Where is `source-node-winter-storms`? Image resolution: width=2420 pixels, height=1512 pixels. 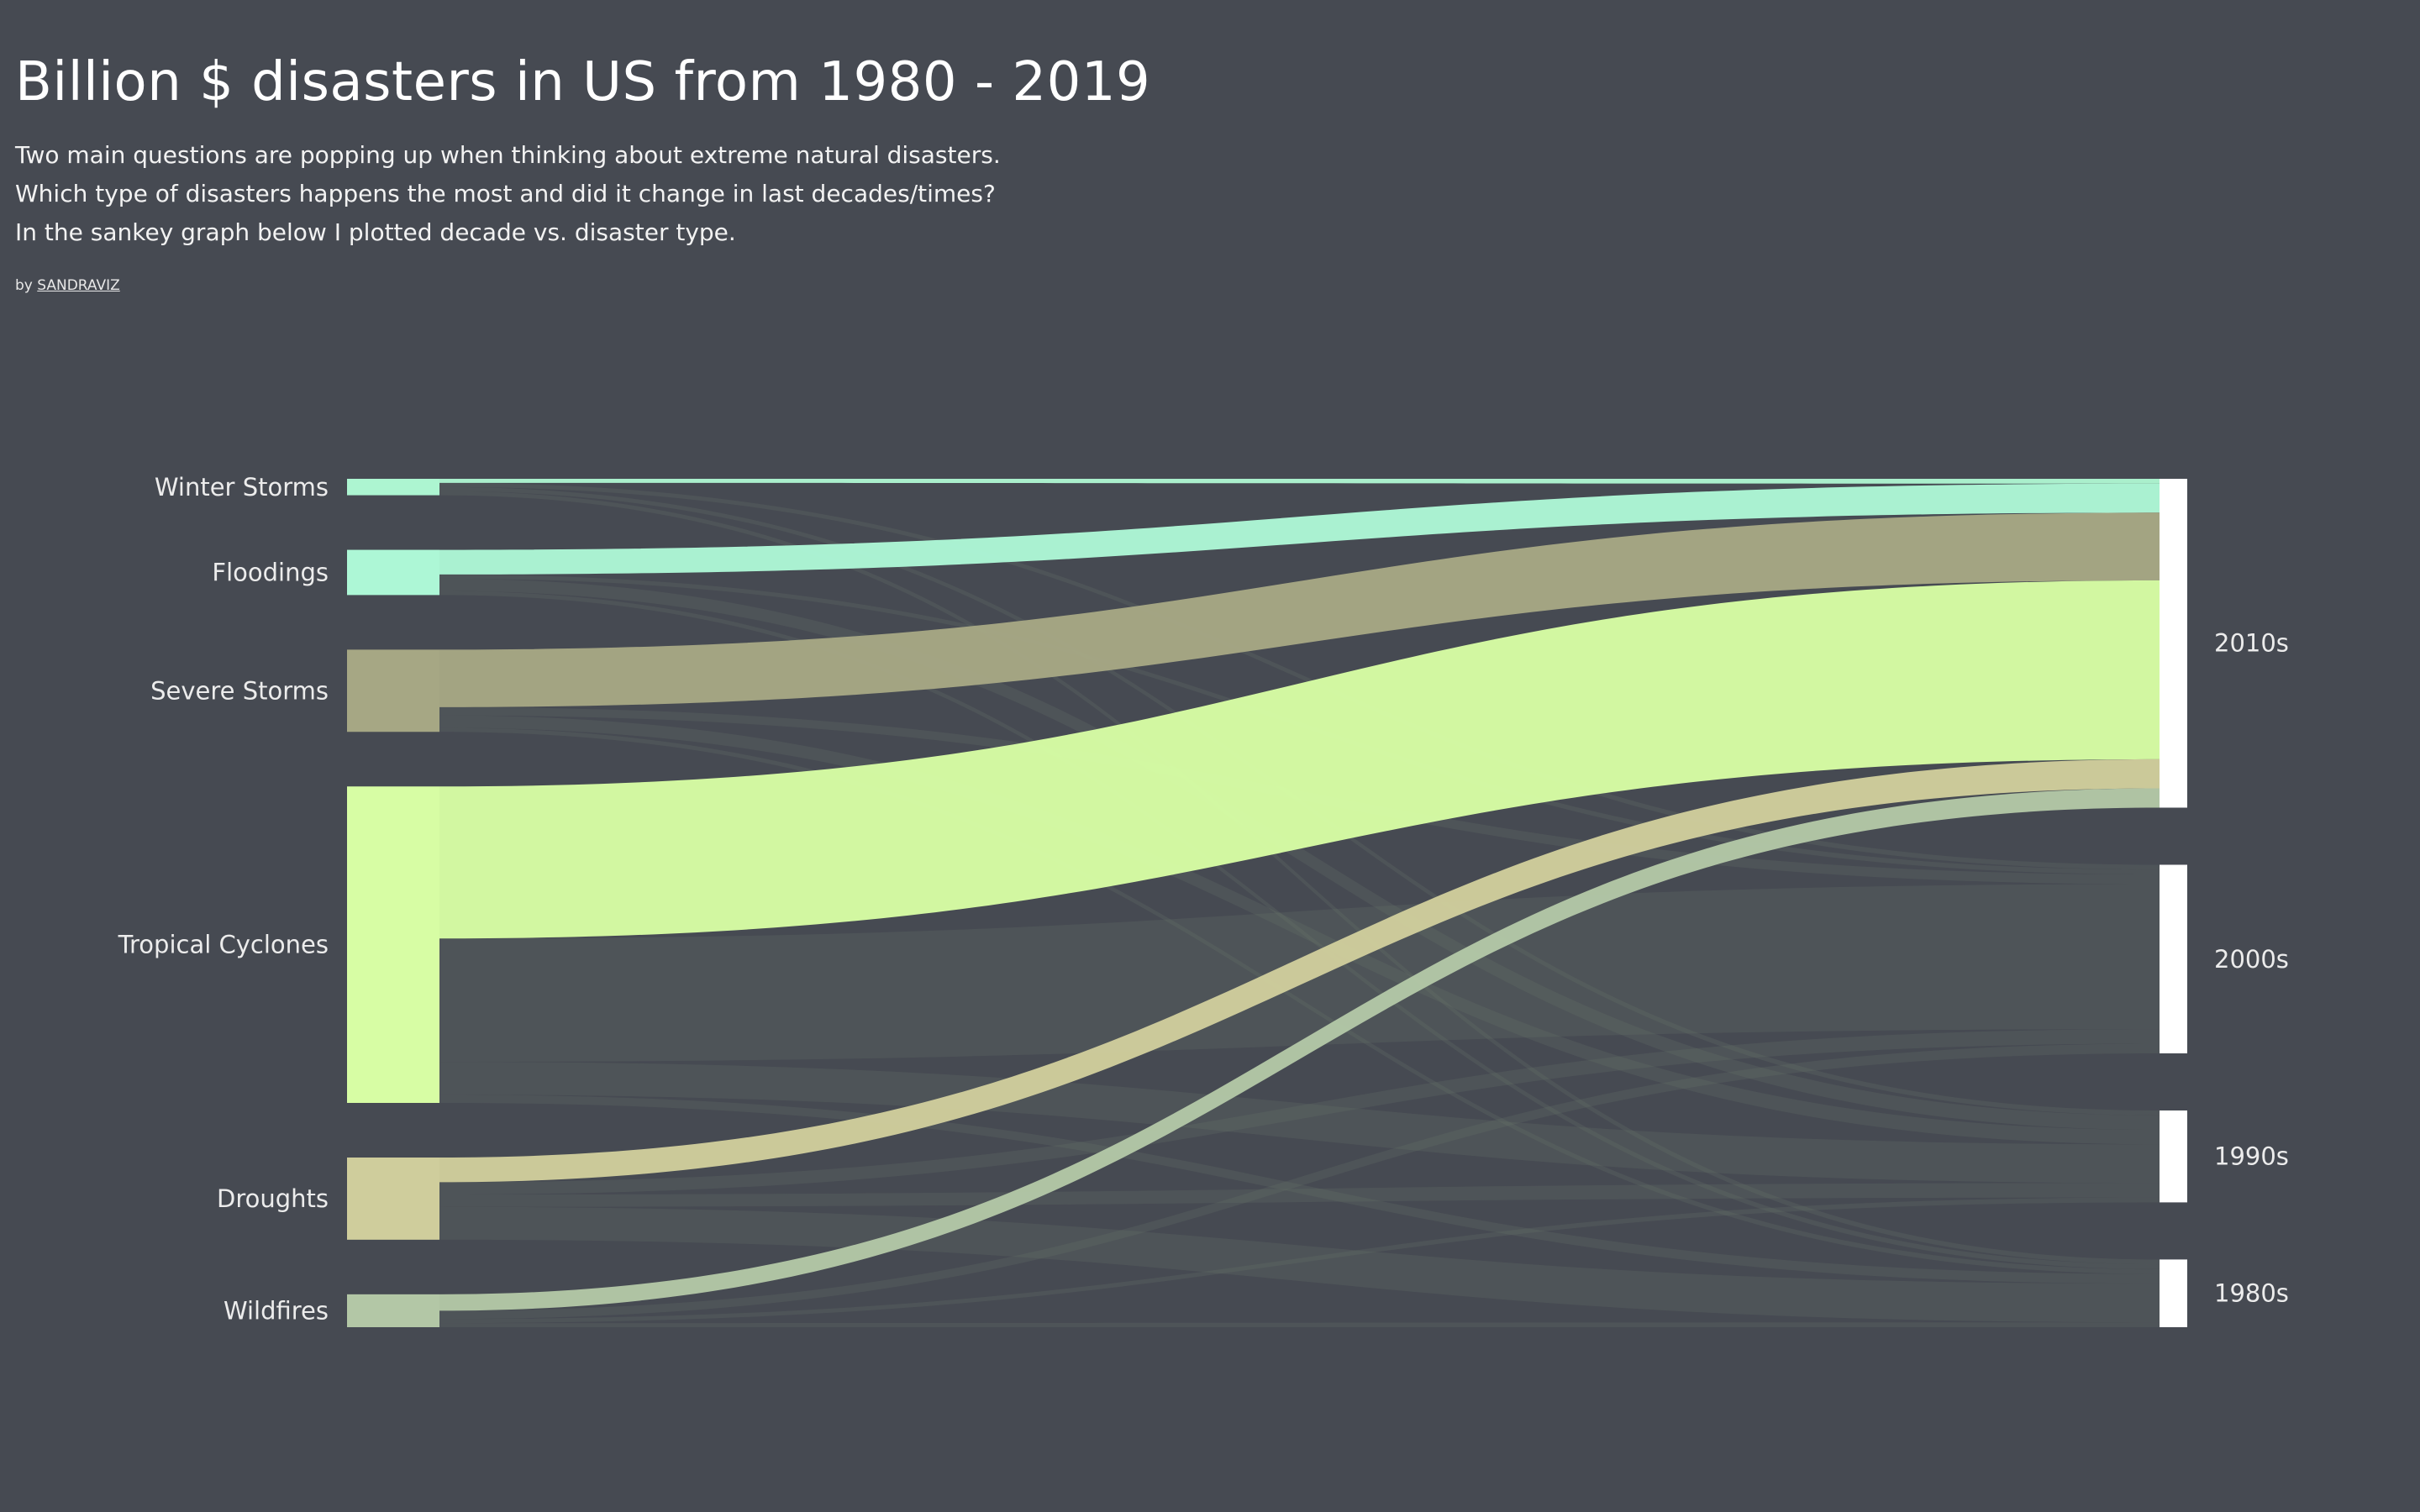 source-node-winter-storms is located at coordinates (393, 487).